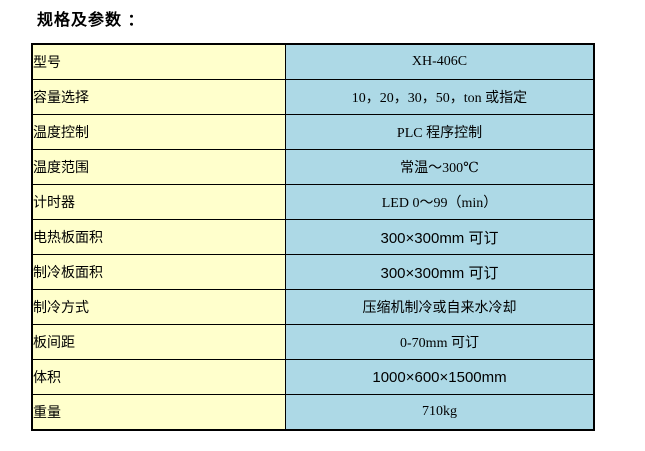 The height and width of the screenshot is (451, 645). I want to click on table-row: 温度范围 常温～300℃, so click(313, 167).